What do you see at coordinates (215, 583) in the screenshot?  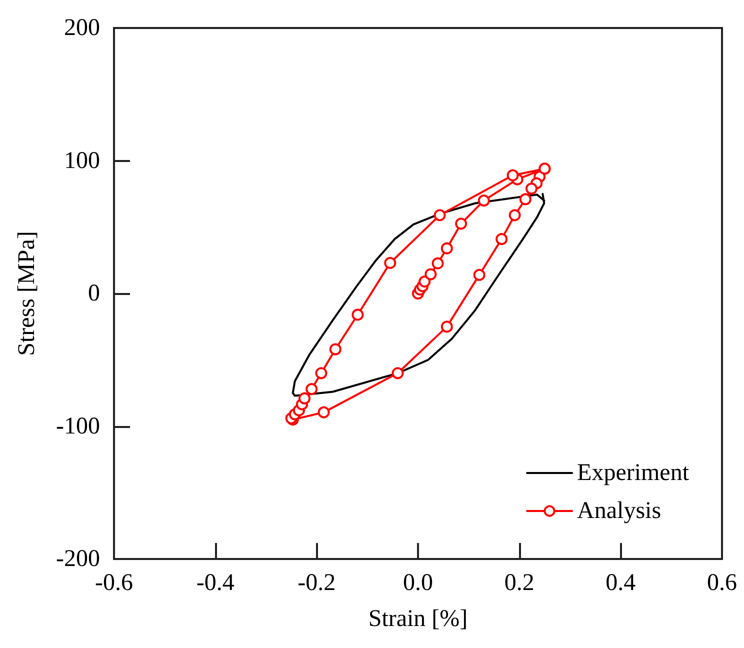 I see `x-tick-label: -0.4` at bounding box center [215, 583].